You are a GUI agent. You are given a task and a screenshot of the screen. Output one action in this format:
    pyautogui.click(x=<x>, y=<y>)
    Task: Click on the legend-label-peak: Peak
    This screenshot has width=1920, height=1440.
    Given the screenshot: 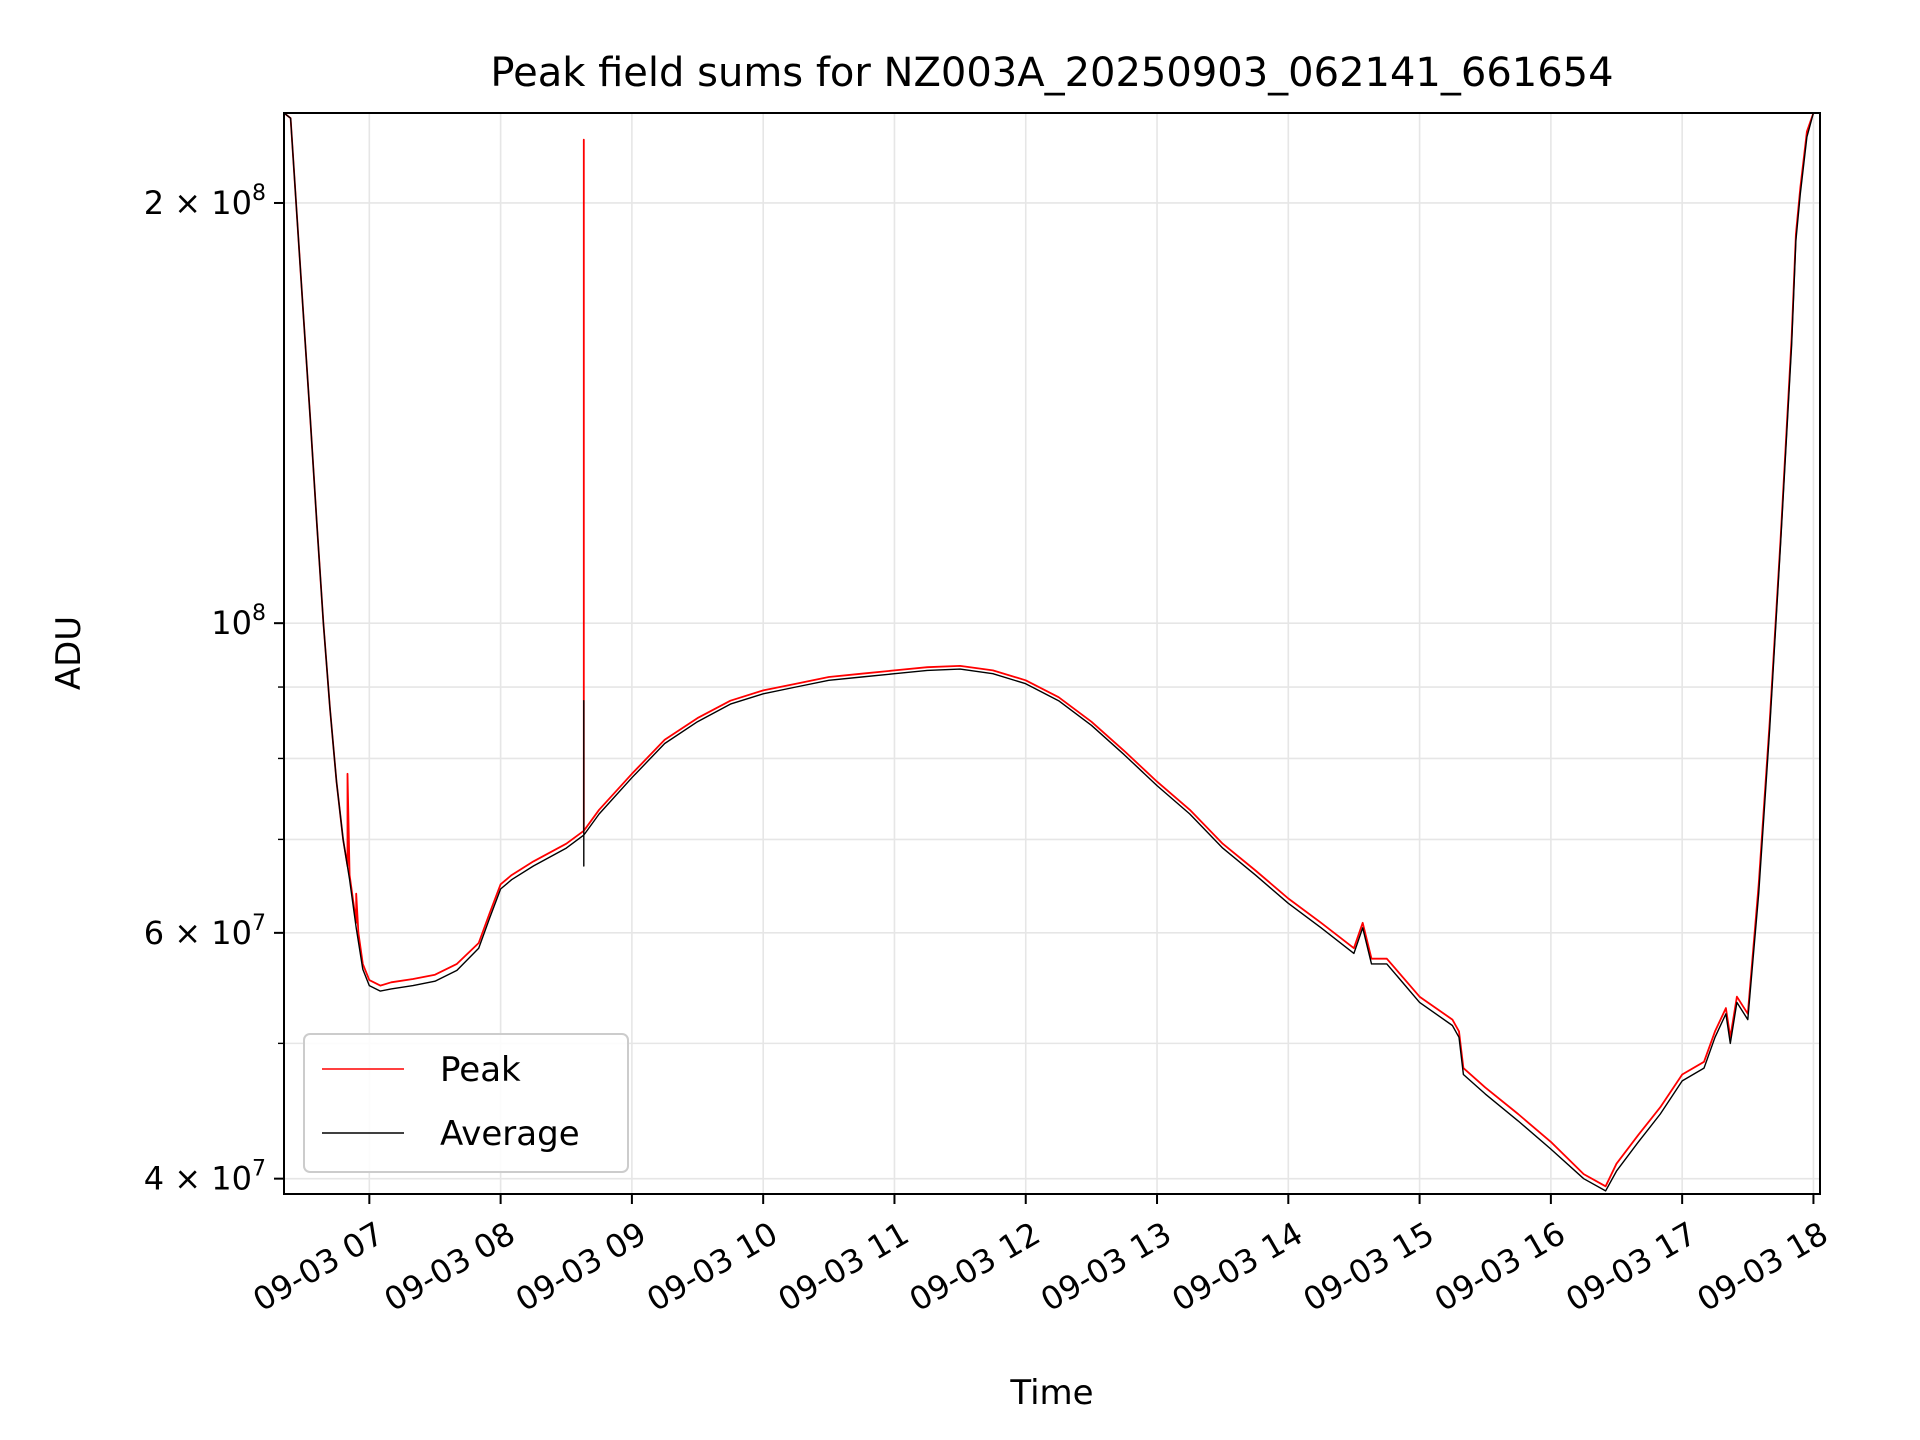 What is the action you would take?
    pyautogui.click(x=480, y=1070)
    